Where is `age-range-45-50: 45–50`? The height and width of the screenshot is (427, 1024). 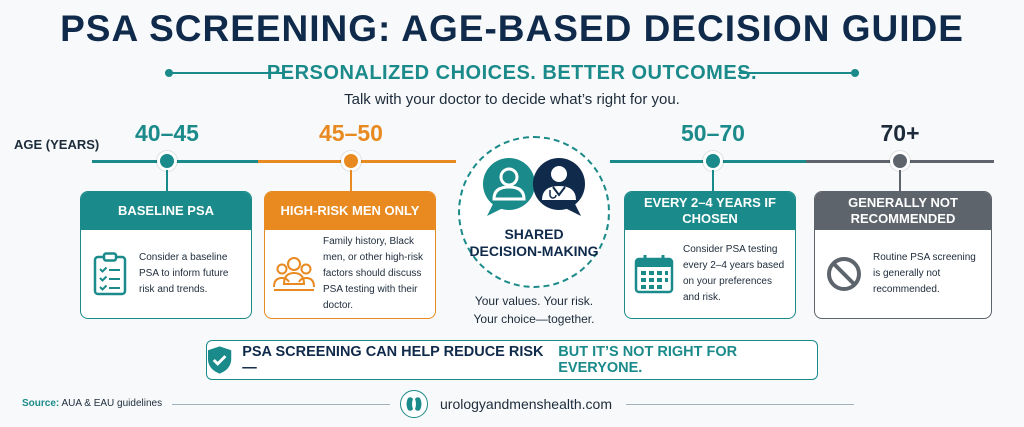 age-range-45-50: 45–50 is located at coordinates (351, 133).